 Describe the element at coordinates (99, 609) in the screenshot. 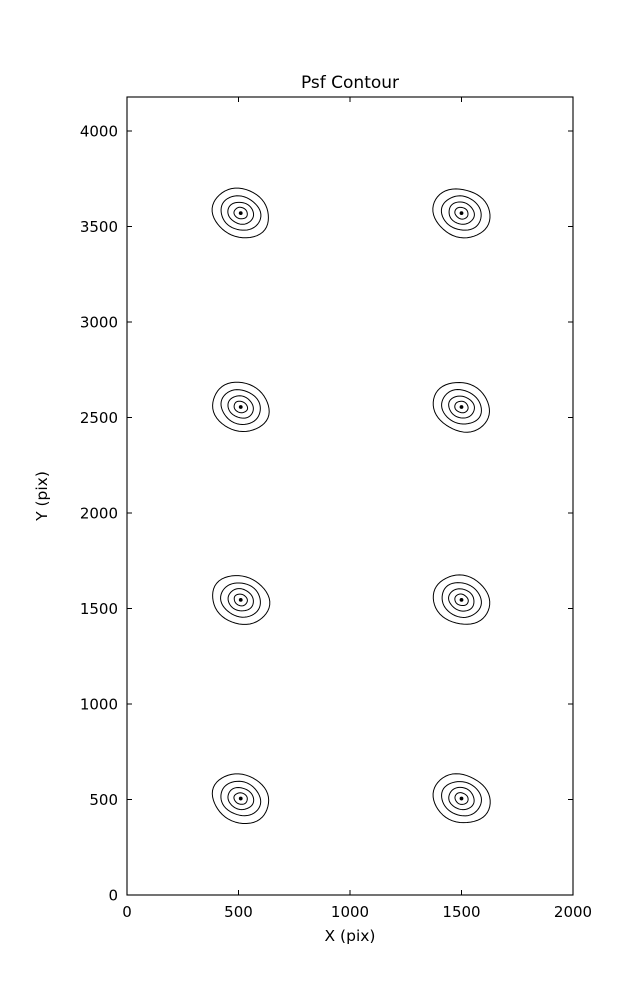

I see `y-tick-label: 1500` at that location.